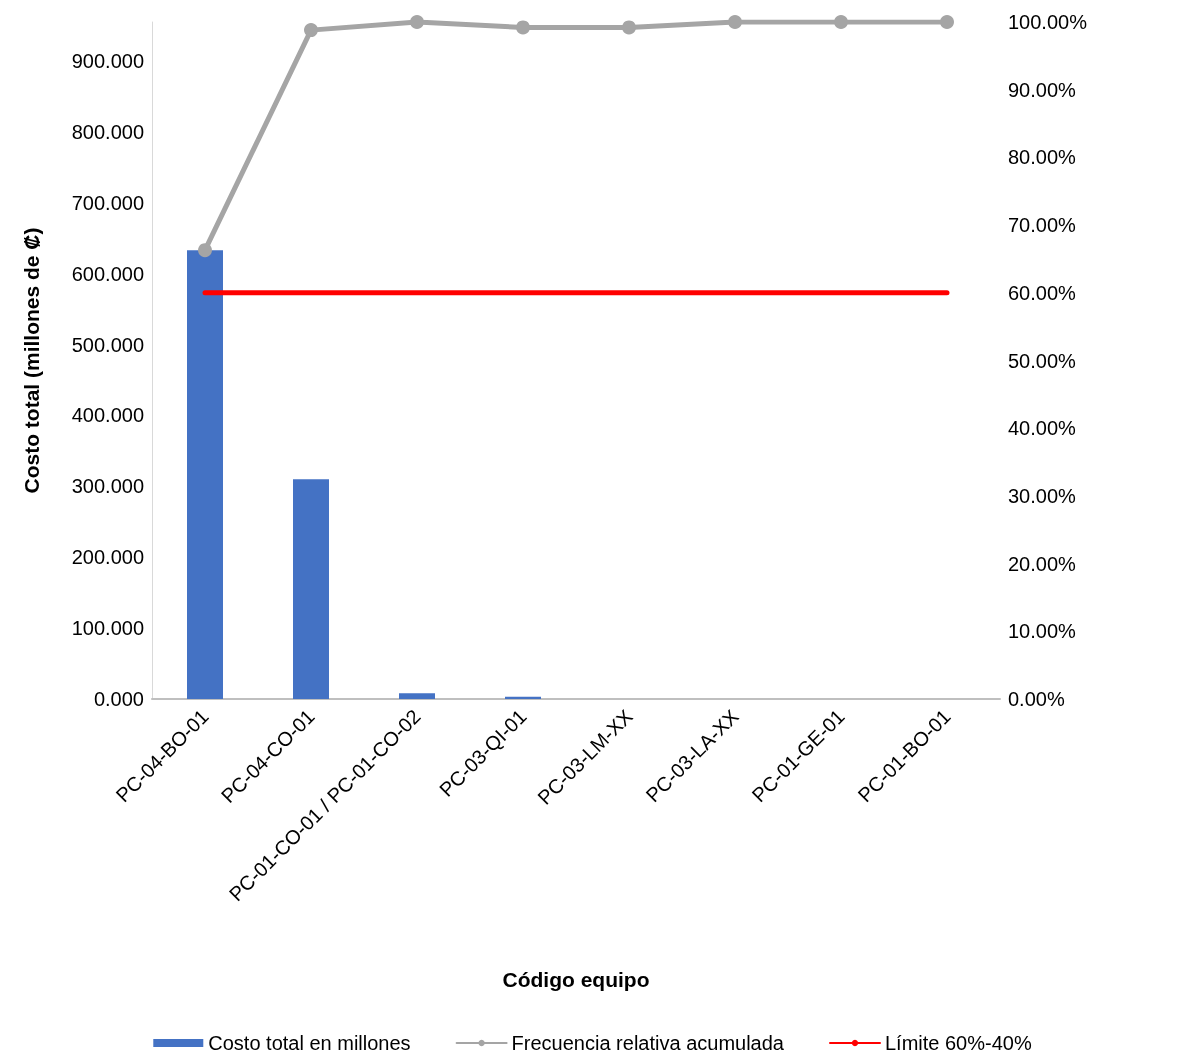 The image size is (1185, 1062). Describe the element at coordinates (1042, 292) in the screenshot. I see `y2-tick-label: 60.00%` at that location.